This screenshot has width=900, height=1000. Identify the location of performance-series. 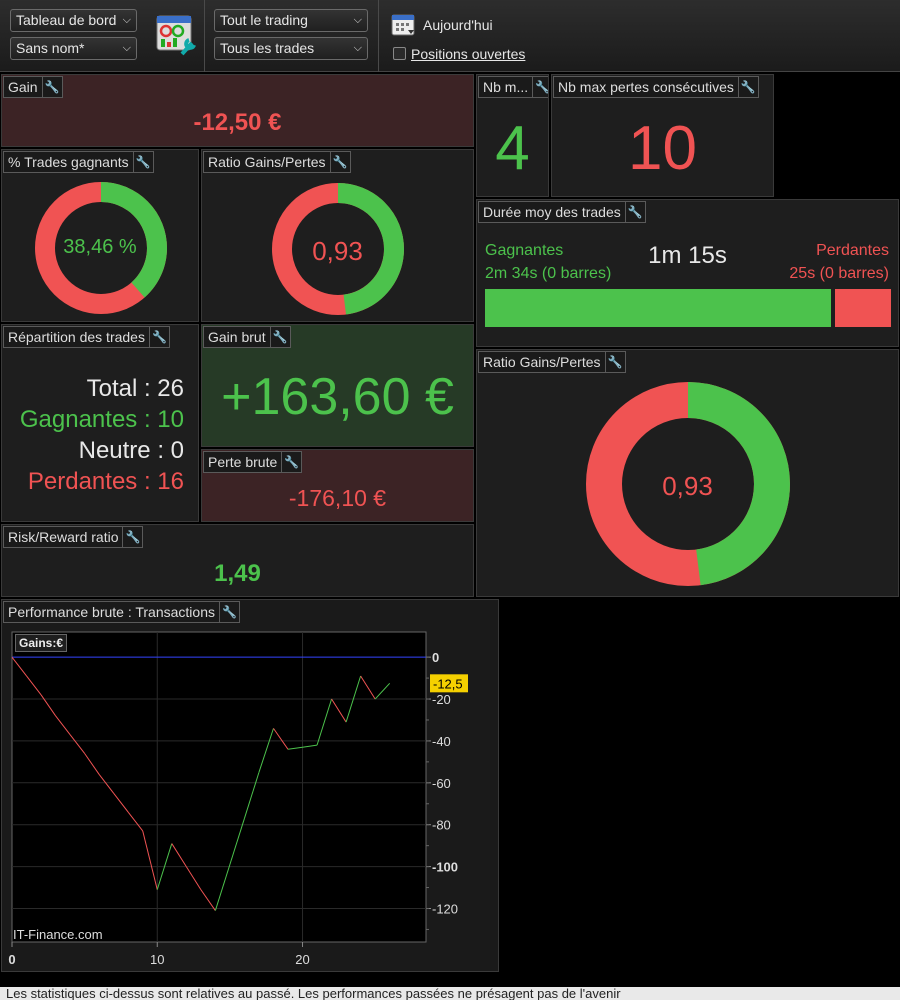
(201, 783).